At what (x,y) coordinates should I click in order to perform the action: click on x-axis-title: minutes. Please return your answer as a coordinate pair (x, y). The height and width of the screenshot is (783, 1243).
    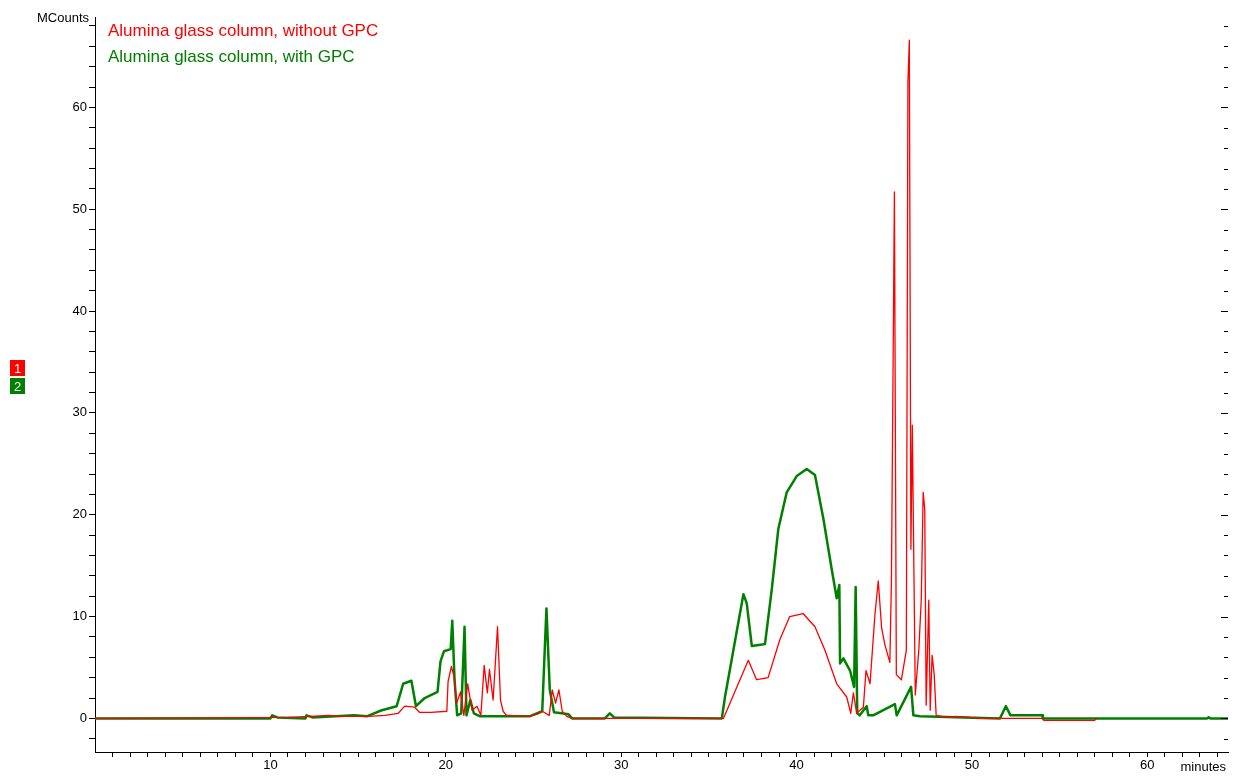
    Looking at the image, I should click on (1203, 767).